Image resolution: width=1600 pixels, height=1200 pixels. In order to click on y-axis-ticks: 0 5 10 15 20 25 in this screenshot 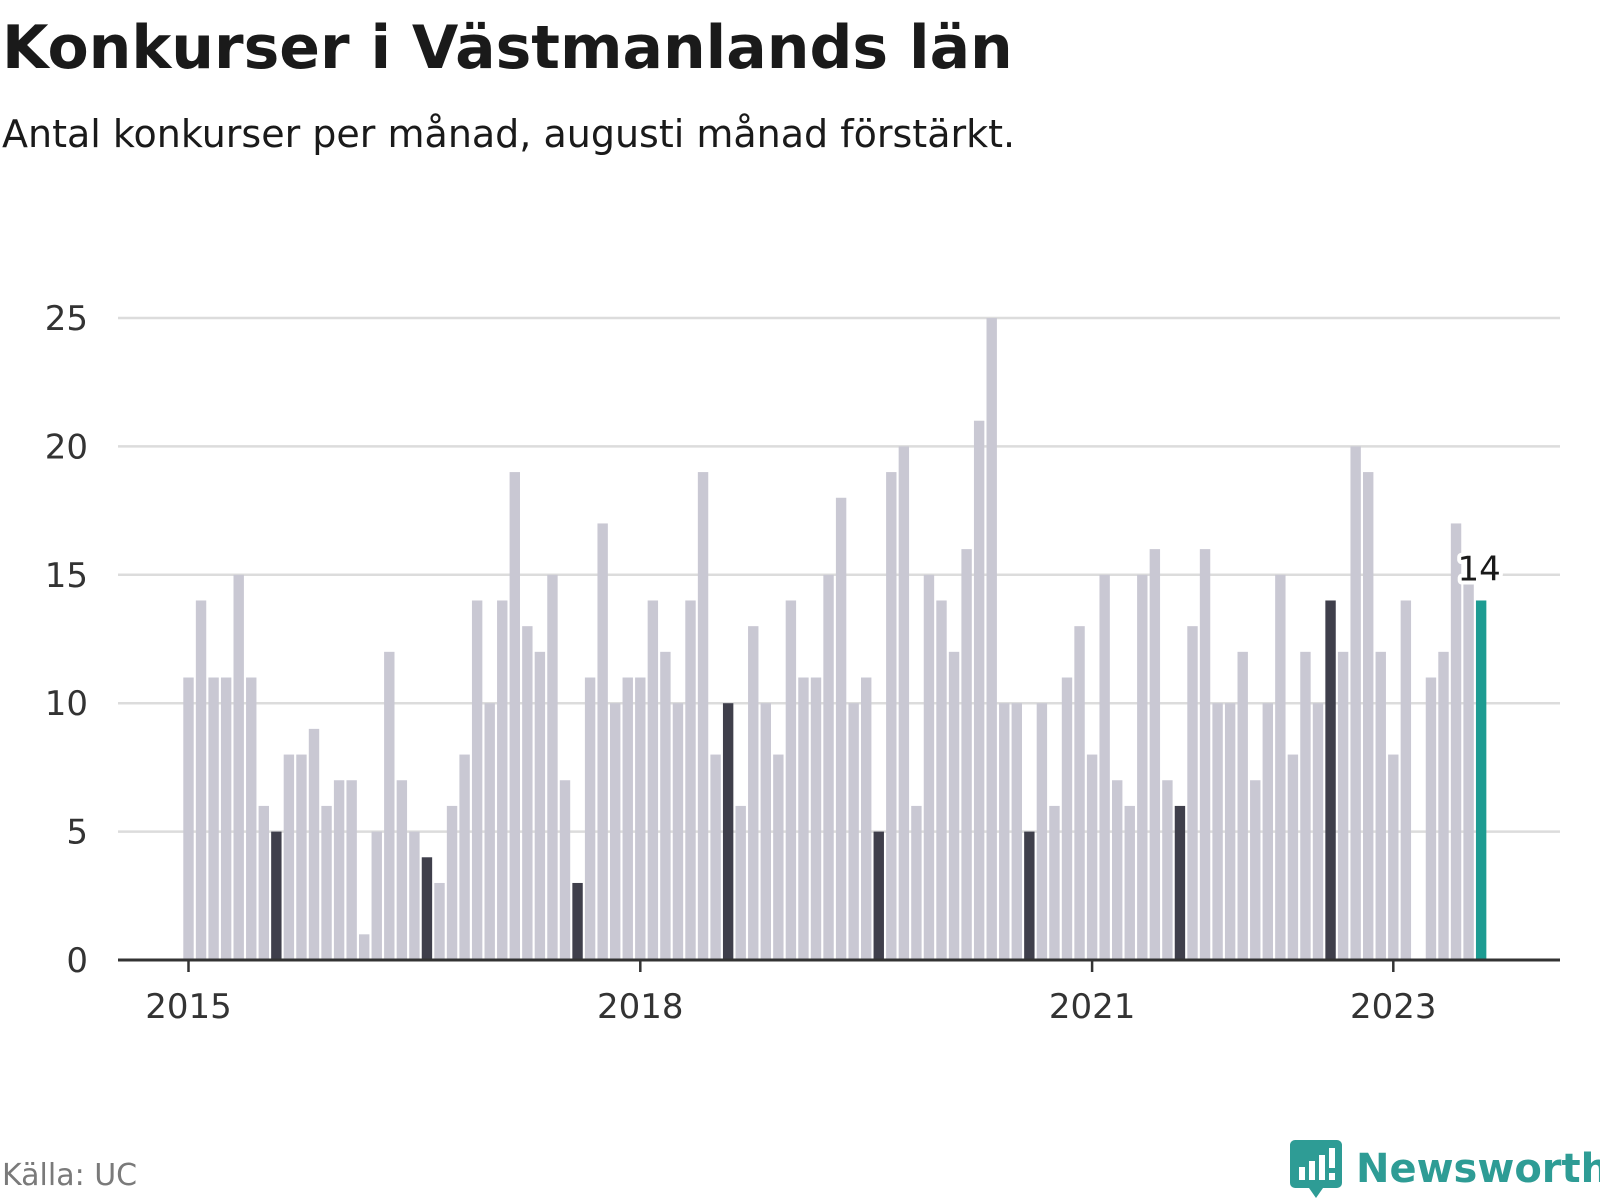, I will do `click(66, 640)`.